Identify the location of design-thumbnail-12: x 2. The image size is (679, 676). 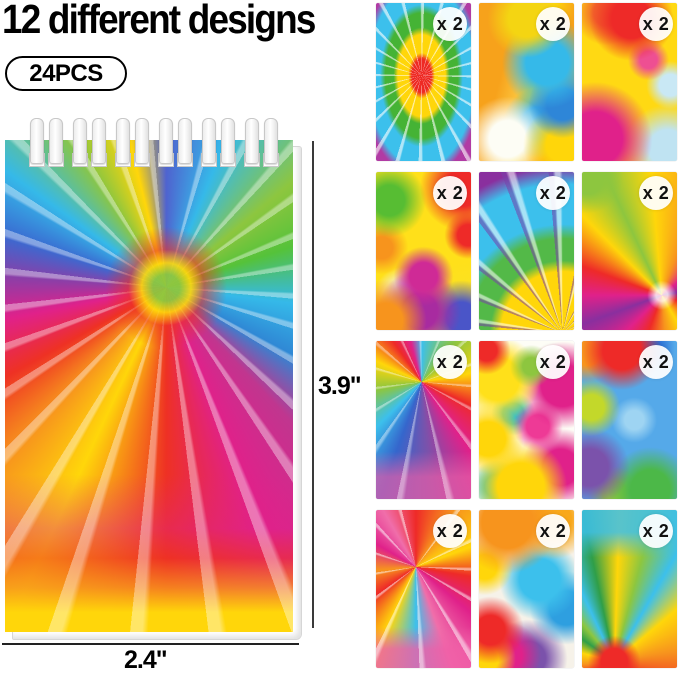
(629, 589).